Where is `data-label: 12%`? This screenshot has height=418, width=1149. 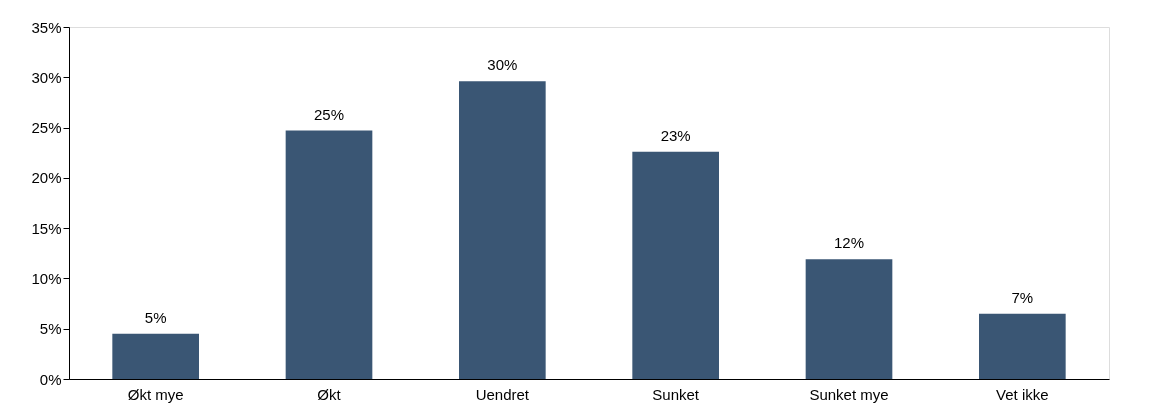 data-label: 12% is located at coordinates (849, 243).